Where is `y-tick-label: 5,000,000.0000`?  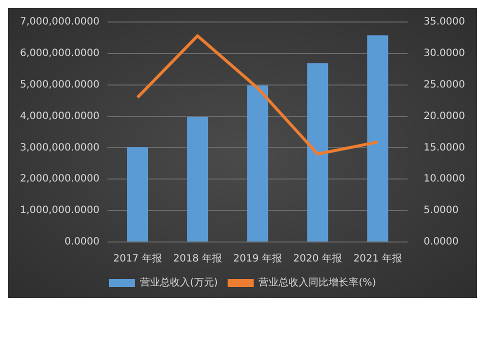
y-tick-label: 5,000,000.0000 is located at coordinates (60, 84).